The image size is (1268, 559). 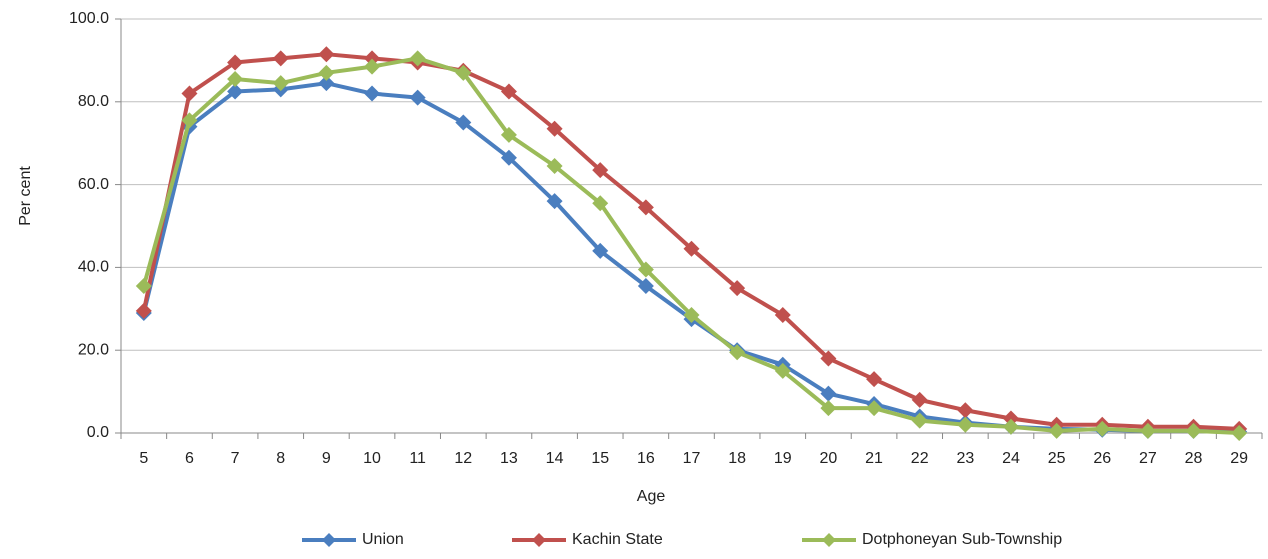 I want to click on x-tick-label: 19, so click(x=783, y=458).